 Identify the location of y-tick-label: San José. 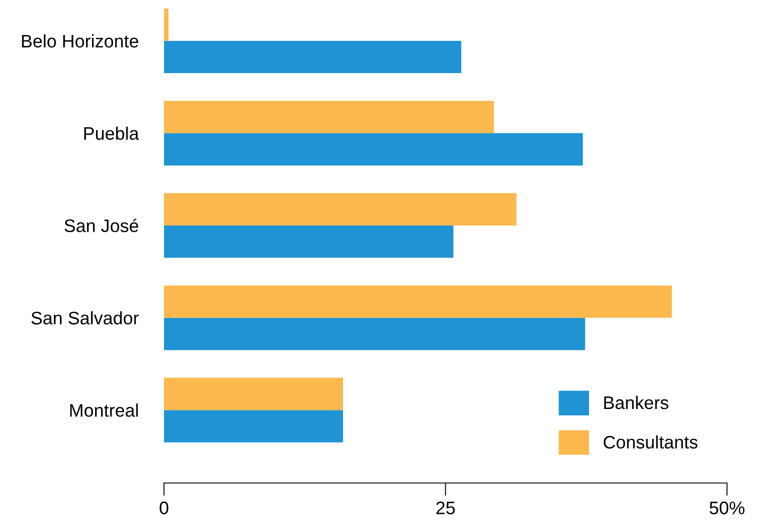
(101, 225).